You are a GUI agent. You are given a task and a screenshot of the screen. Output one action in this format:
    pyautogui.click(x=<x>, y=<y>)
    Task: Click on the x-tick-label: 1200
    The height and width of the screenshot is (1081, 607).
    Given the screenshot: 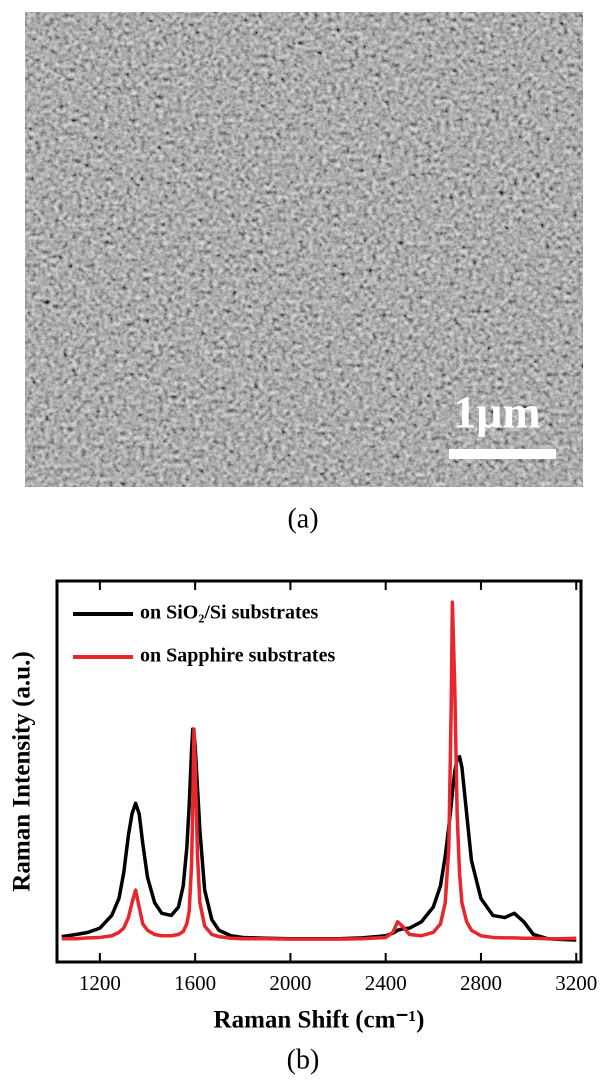 What is the action you would take?
    pyautogui.click(x=100, y=983)
    